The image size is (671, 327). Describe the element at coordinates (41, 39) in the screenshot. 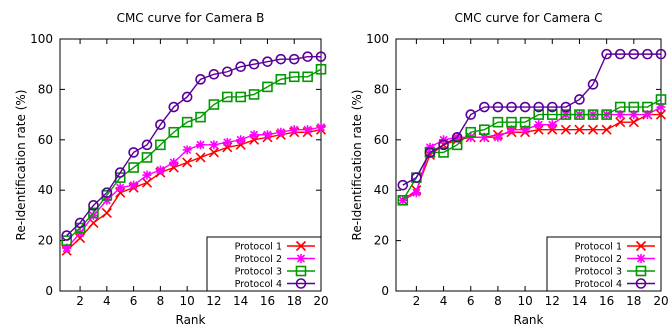

I see `y-tick-label: 100` at that location.